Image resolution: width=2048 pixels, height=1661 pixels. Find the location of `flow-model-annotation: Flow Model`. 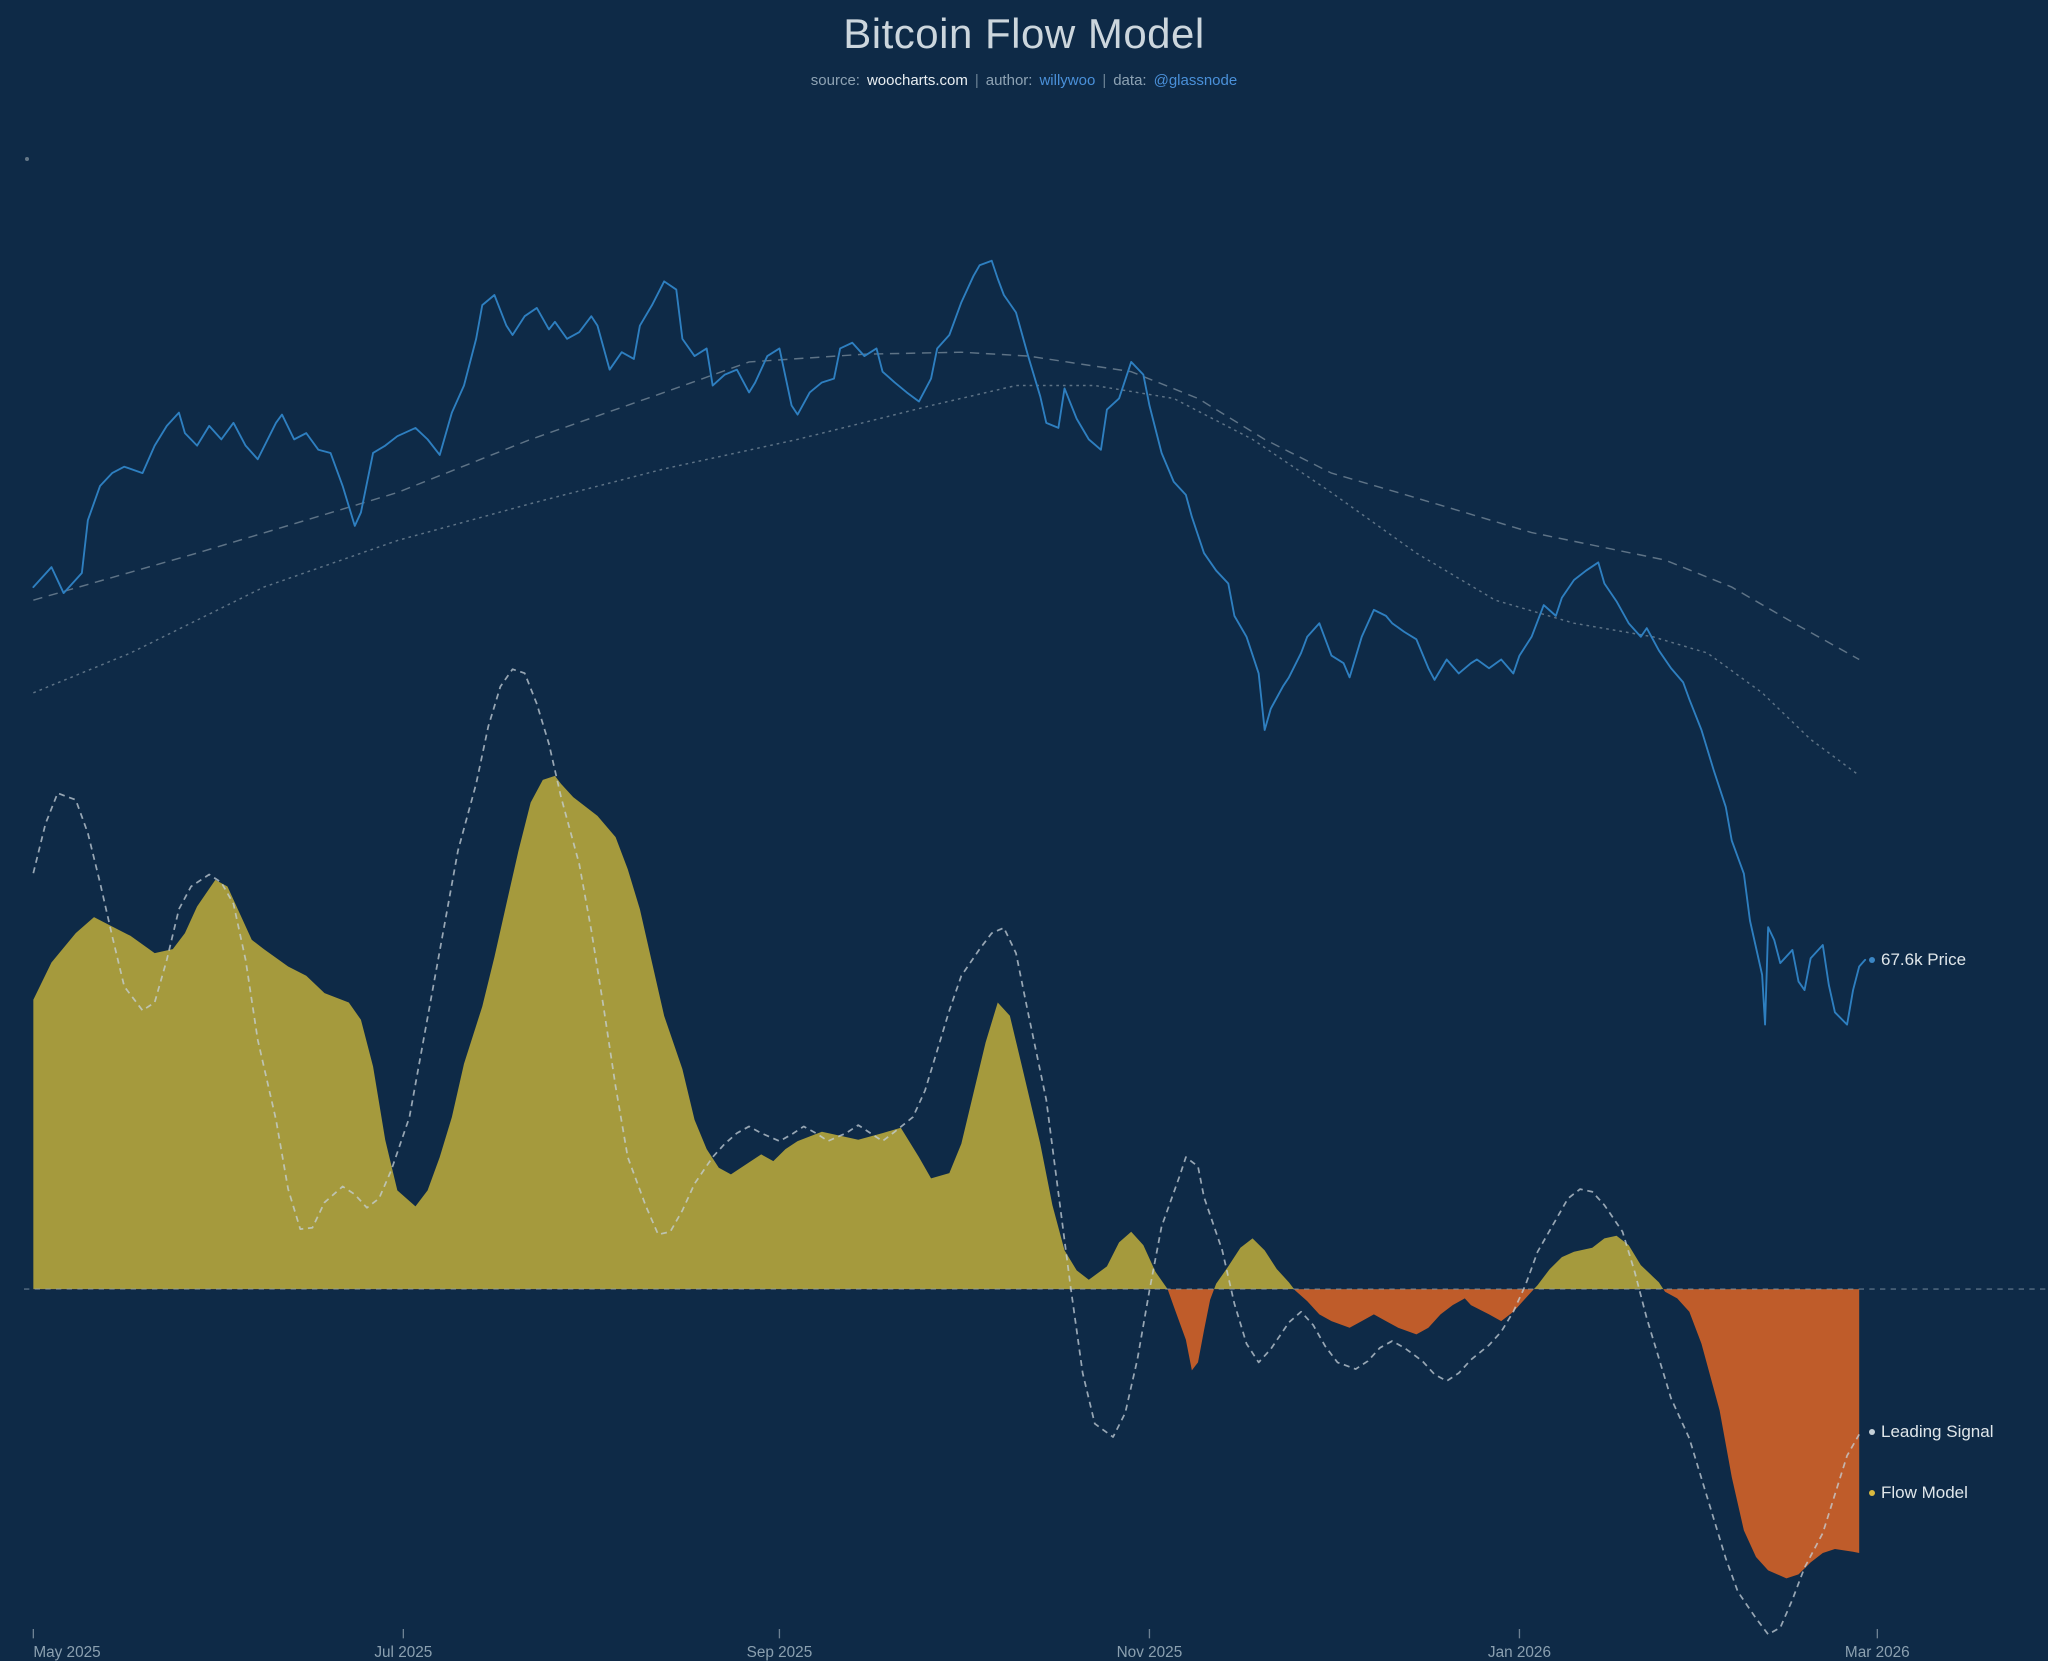

flow-model-annotation: Flow Model is located at coordinates (1918, 1493).